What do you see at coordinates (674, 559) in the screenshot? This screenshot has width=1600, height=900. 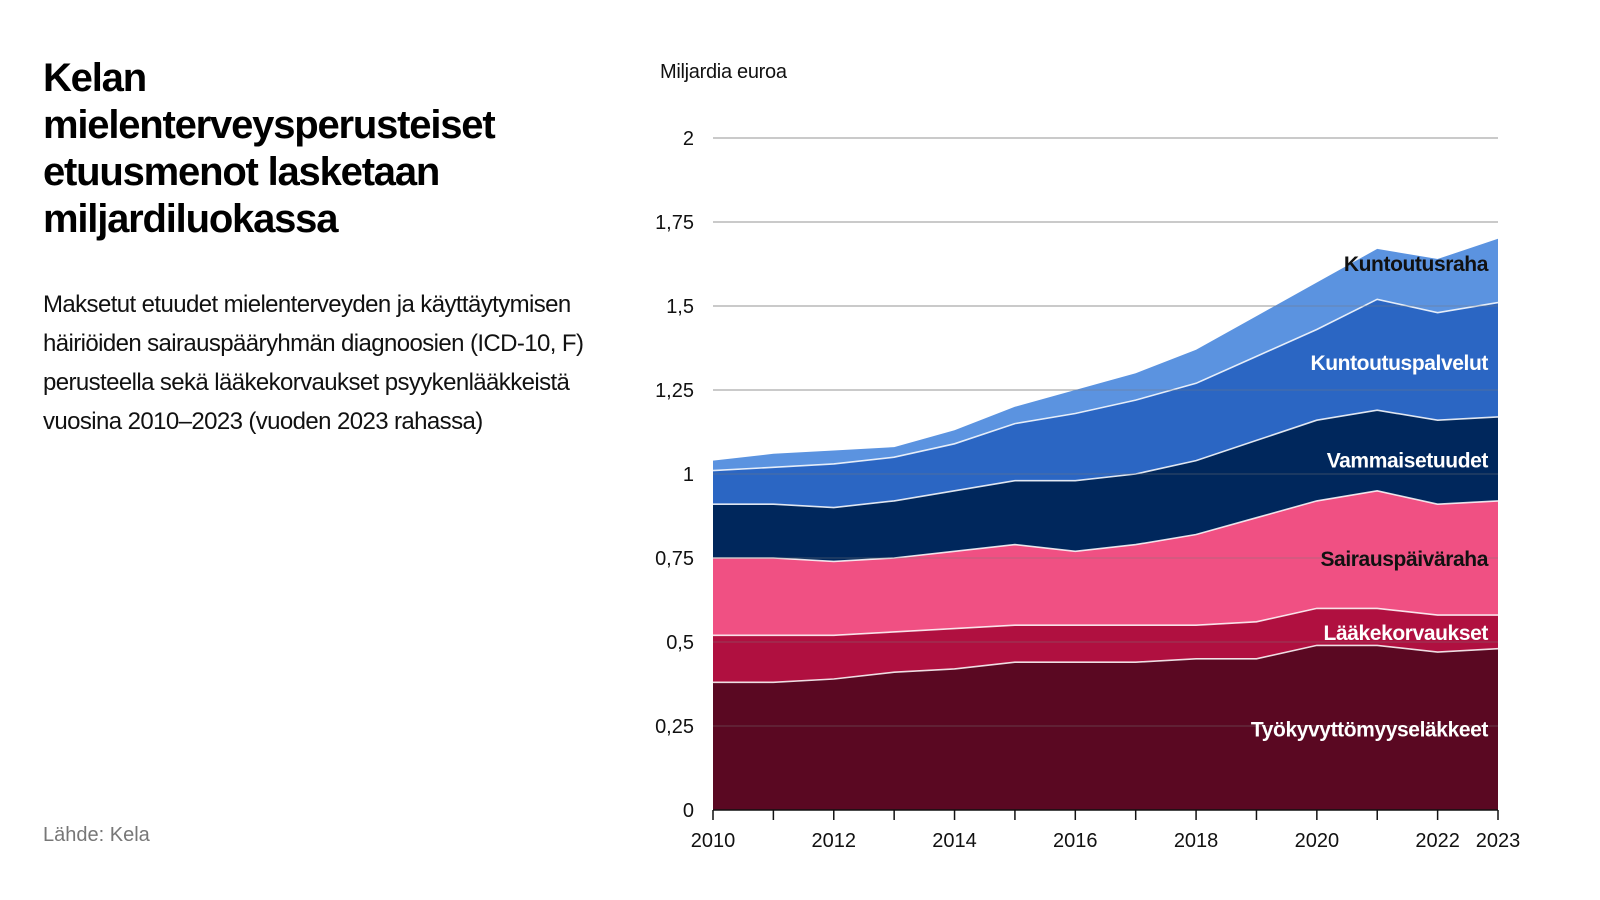 I see `y-tick-label: 0,75` at bounding box center [674, 559].